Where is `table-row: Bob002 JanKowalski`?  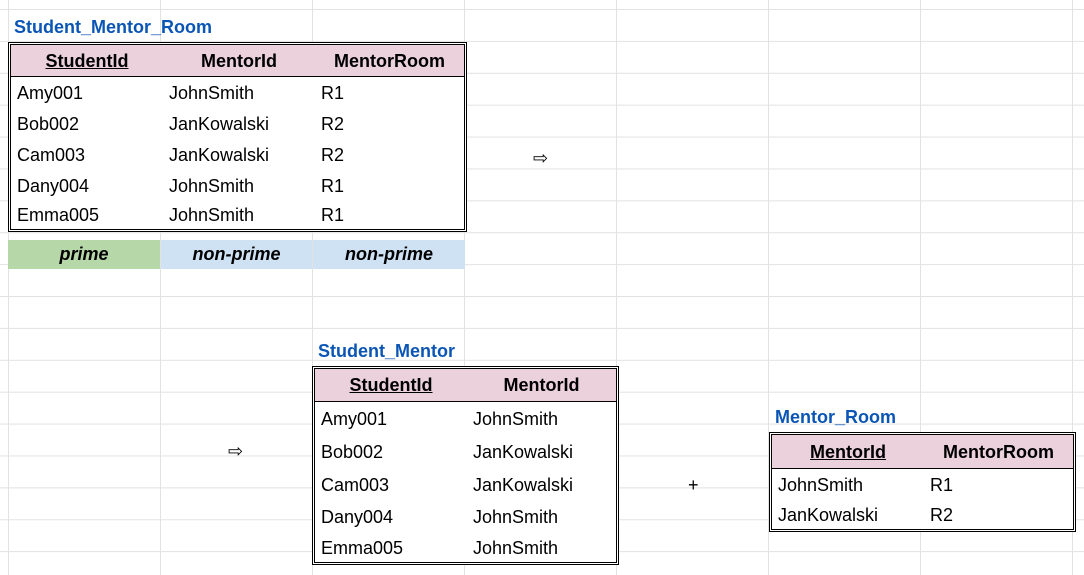
table-row: Bob002 JanKowalski is located at coordinates (465, 451).